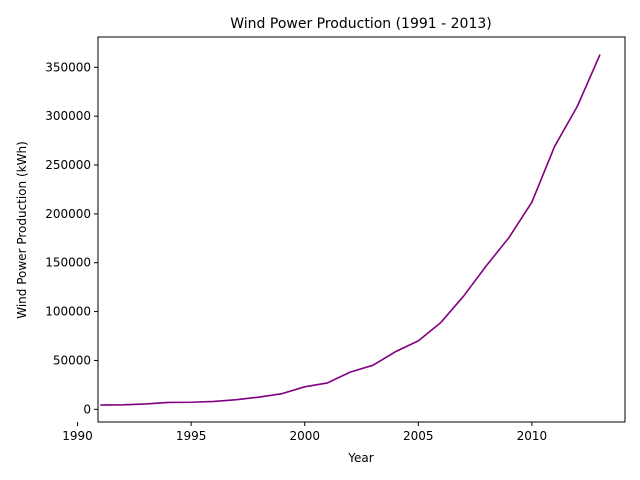 Image resolution: width=640 pixels, height=480 pixels. What do you see at coordinates (360, 24) in the screenshot?
I see `chart-title: Wind Power Production (1991 - 2013)` at bounding box center [360, 24].